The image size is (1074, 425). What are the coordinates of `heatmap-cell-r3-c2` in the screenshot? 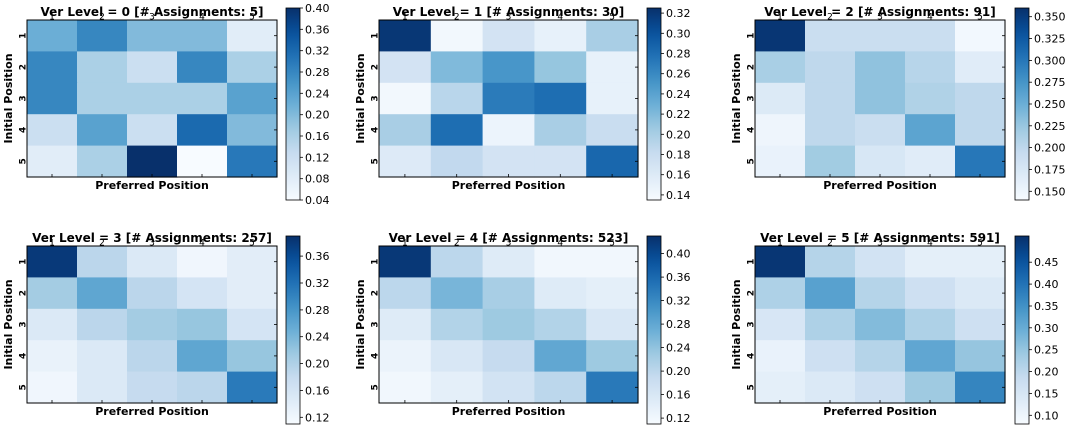 It's located at (102, 98).